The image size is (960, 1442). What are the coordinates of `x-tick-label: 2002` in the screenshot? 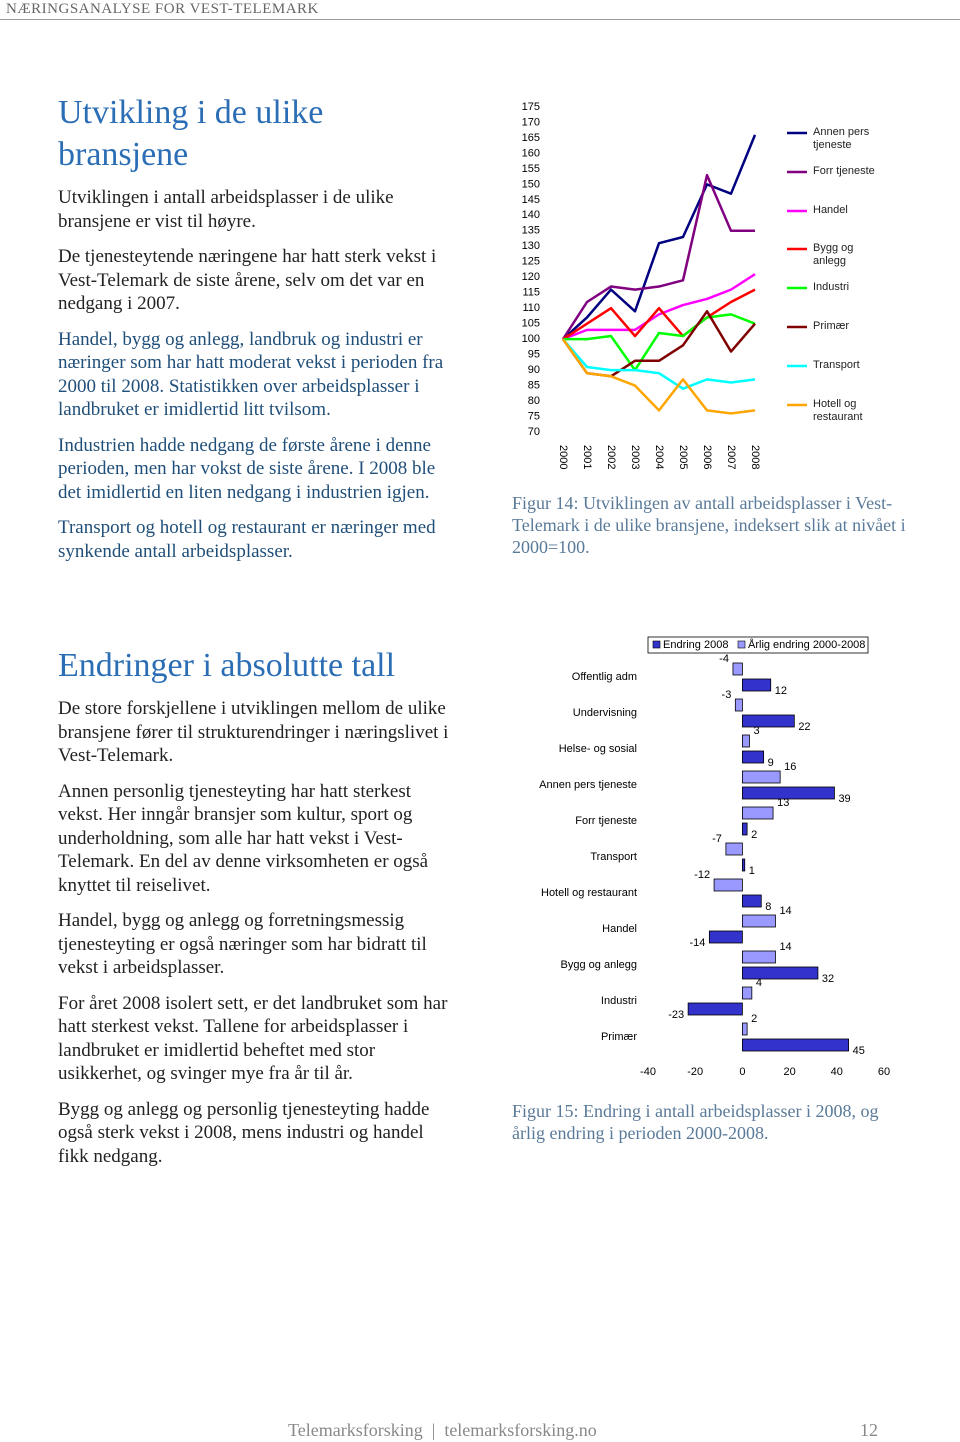 It's located at (611, 457).